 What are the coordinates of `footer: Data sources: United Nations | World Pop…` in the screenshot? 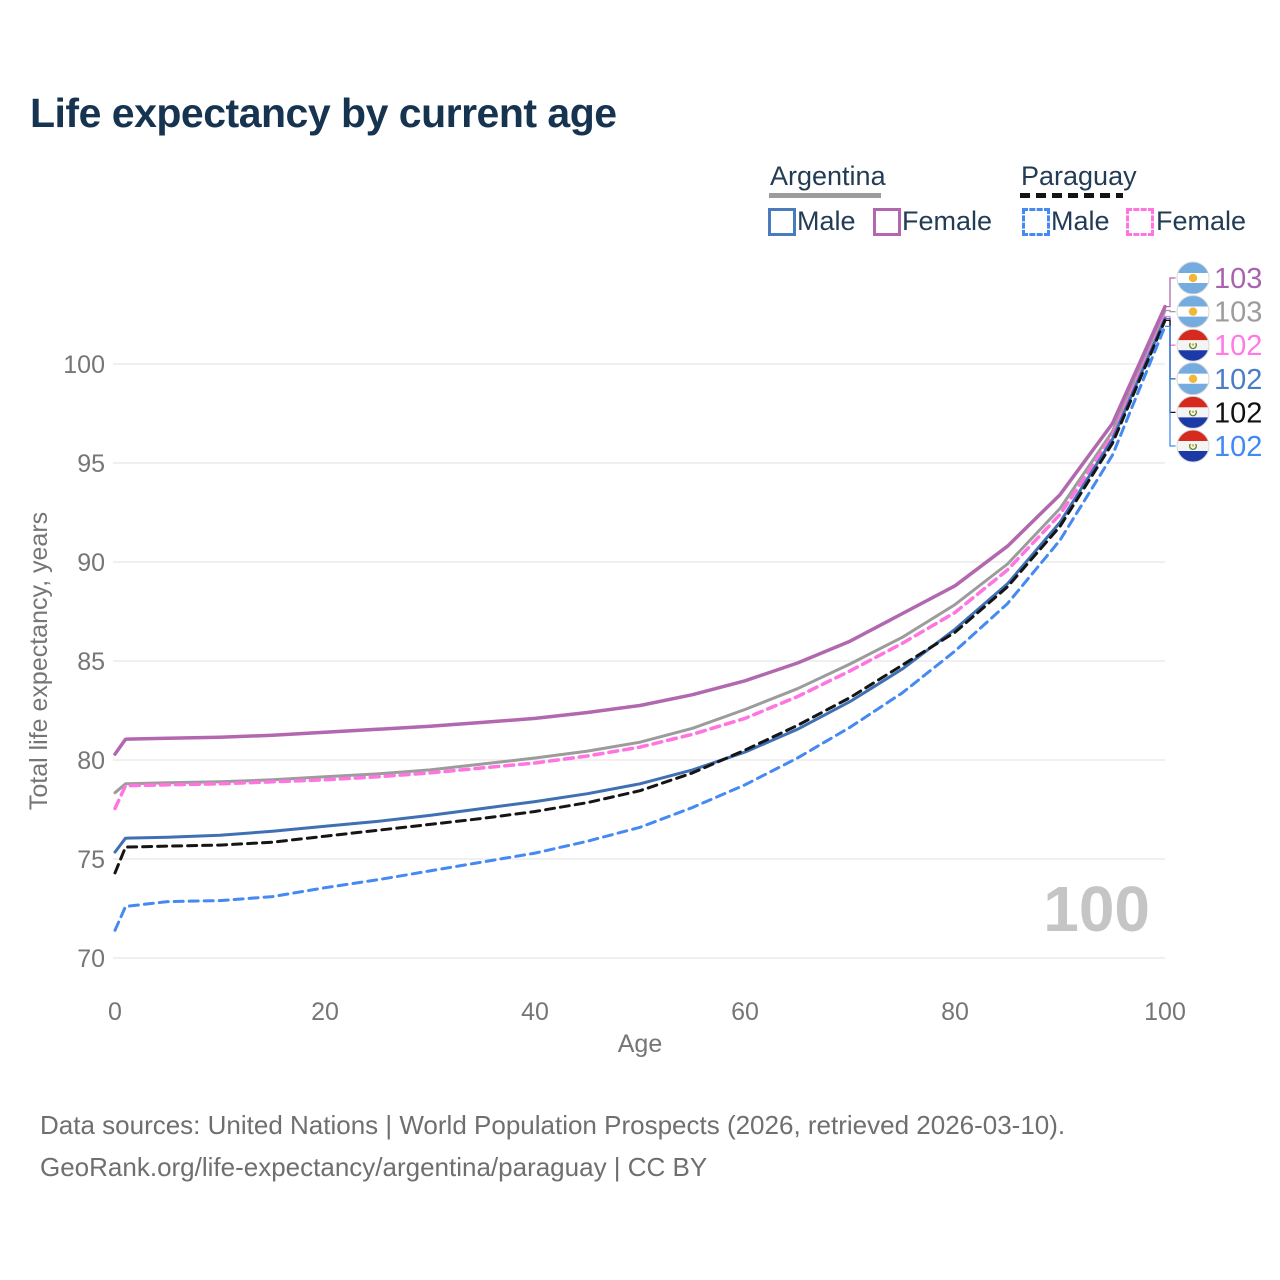 It's located at (552, 1146).